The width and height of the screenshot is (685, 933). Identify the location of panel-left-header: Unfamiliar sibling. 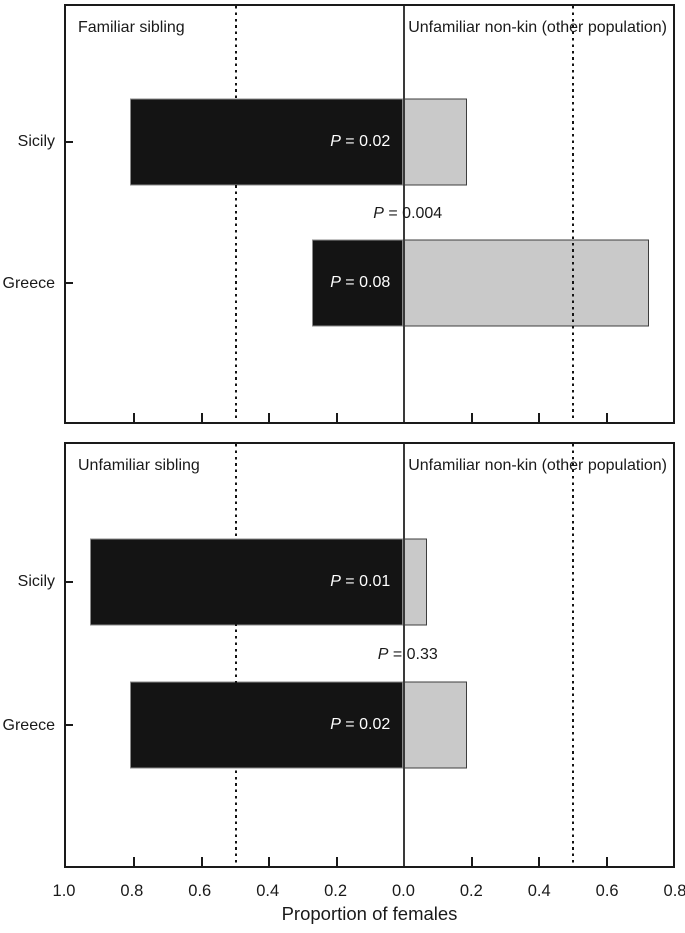
(139, 465).